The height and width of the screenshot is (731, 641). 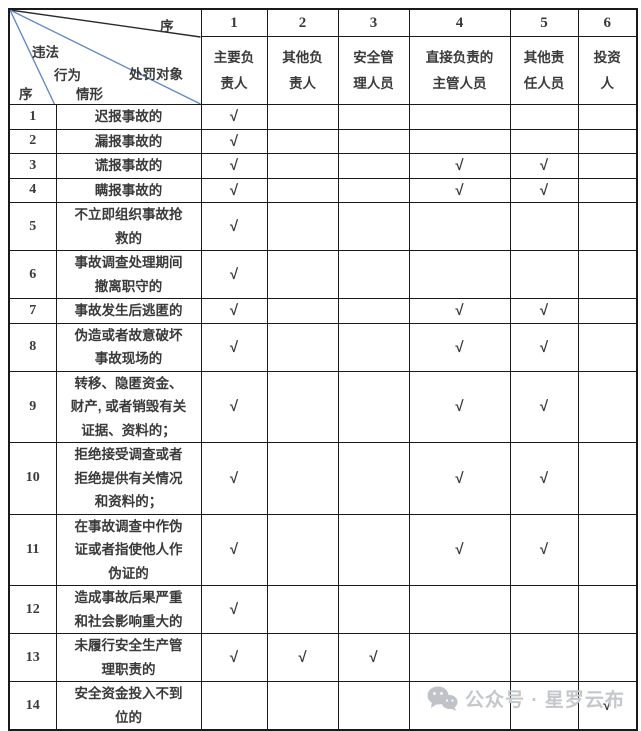 What do you see at coordinates (128, 347) in the screenshot?
I see `violation-text-cell: 伪造或者故意破坏 事故现场的` at bounding box center [128, 347].